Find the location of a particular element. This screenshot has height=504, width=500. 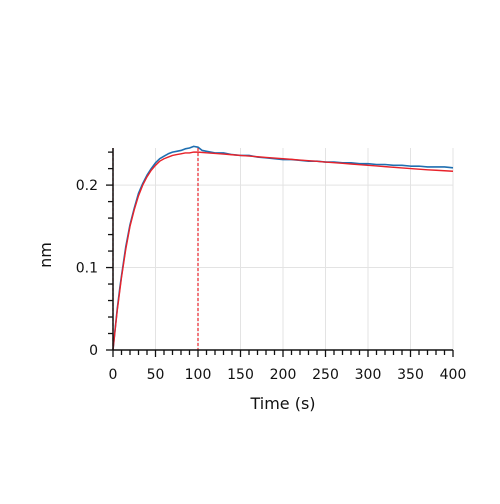

x-tick-label: 50 is located at coordinates (156, 375).